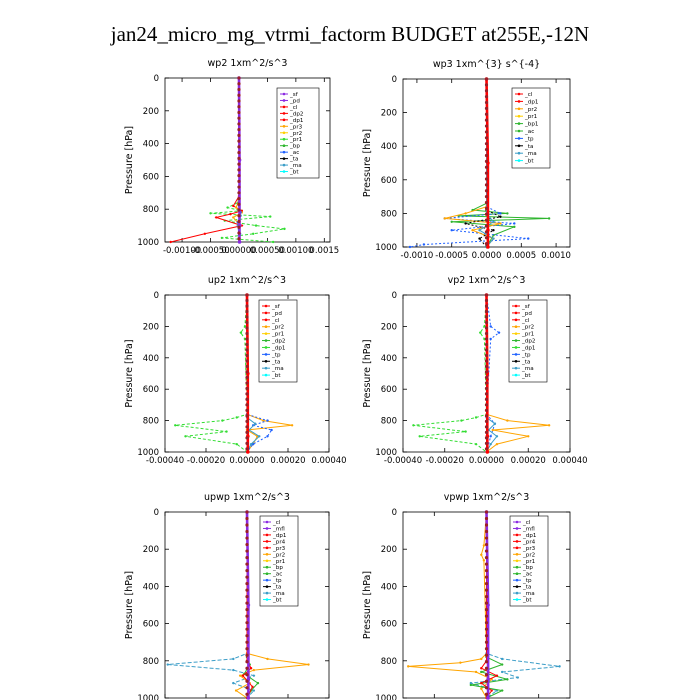 The width and height of the screenshot is (700, 700). Describe the element at coordinates (528, 147) in the screenshot. I see `legend-label: _ta` at that location.